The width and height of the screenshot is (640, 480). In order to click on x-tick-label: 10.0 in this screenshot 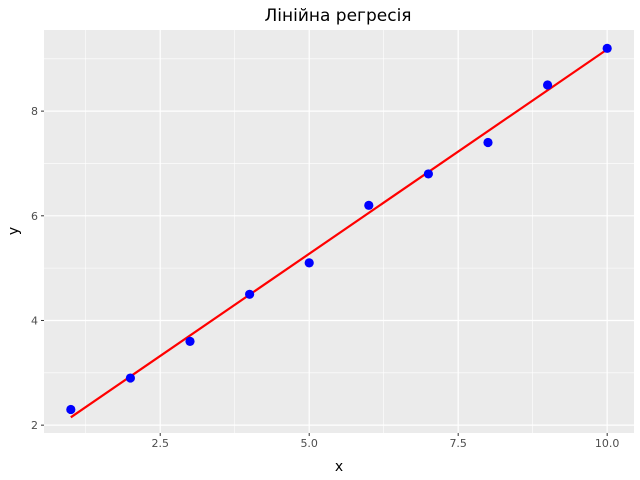, I will do `click(607, 443)`.